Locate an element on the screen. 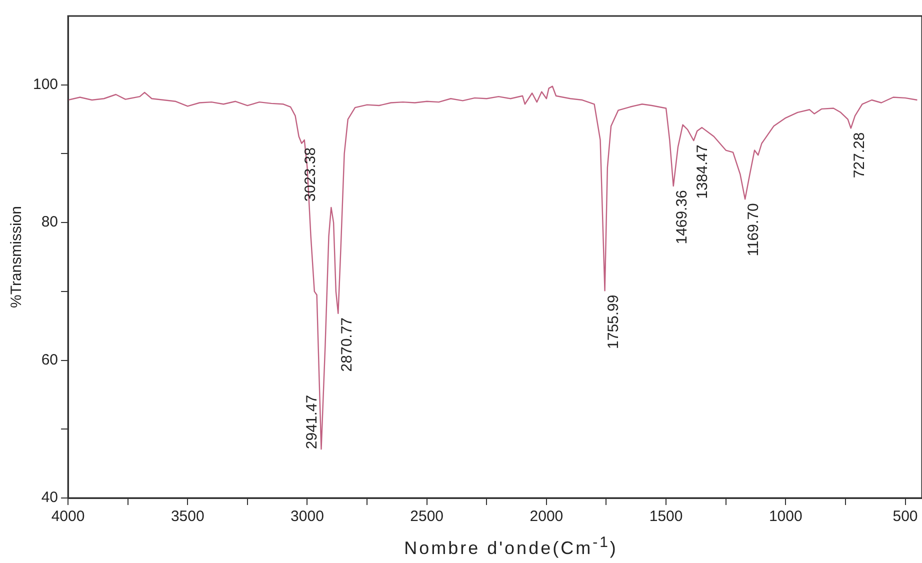 This screenshot has width=922, height=563. x-tick-label: 2000 is located at coordinates (547, 517).